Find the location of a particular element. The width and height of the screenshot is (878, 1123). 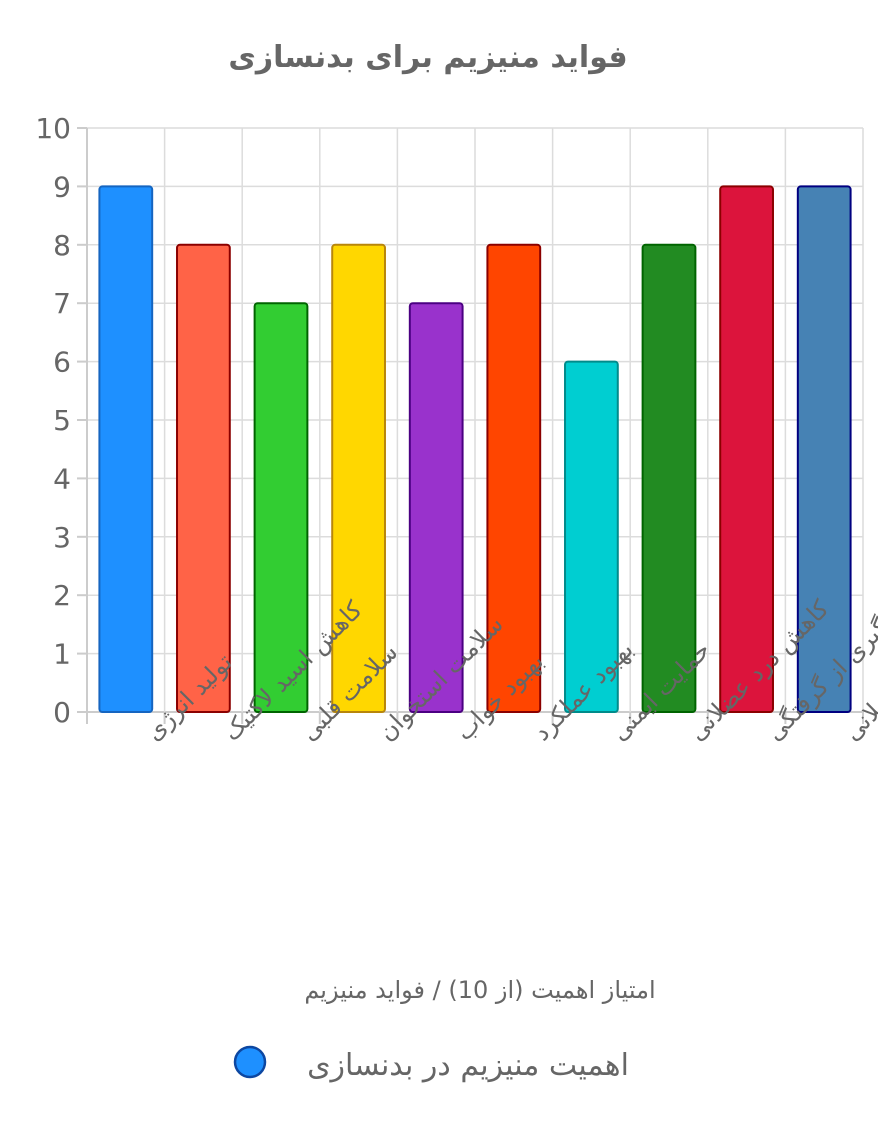

y-tick-label: 1 is located at coordinates (62, 654).